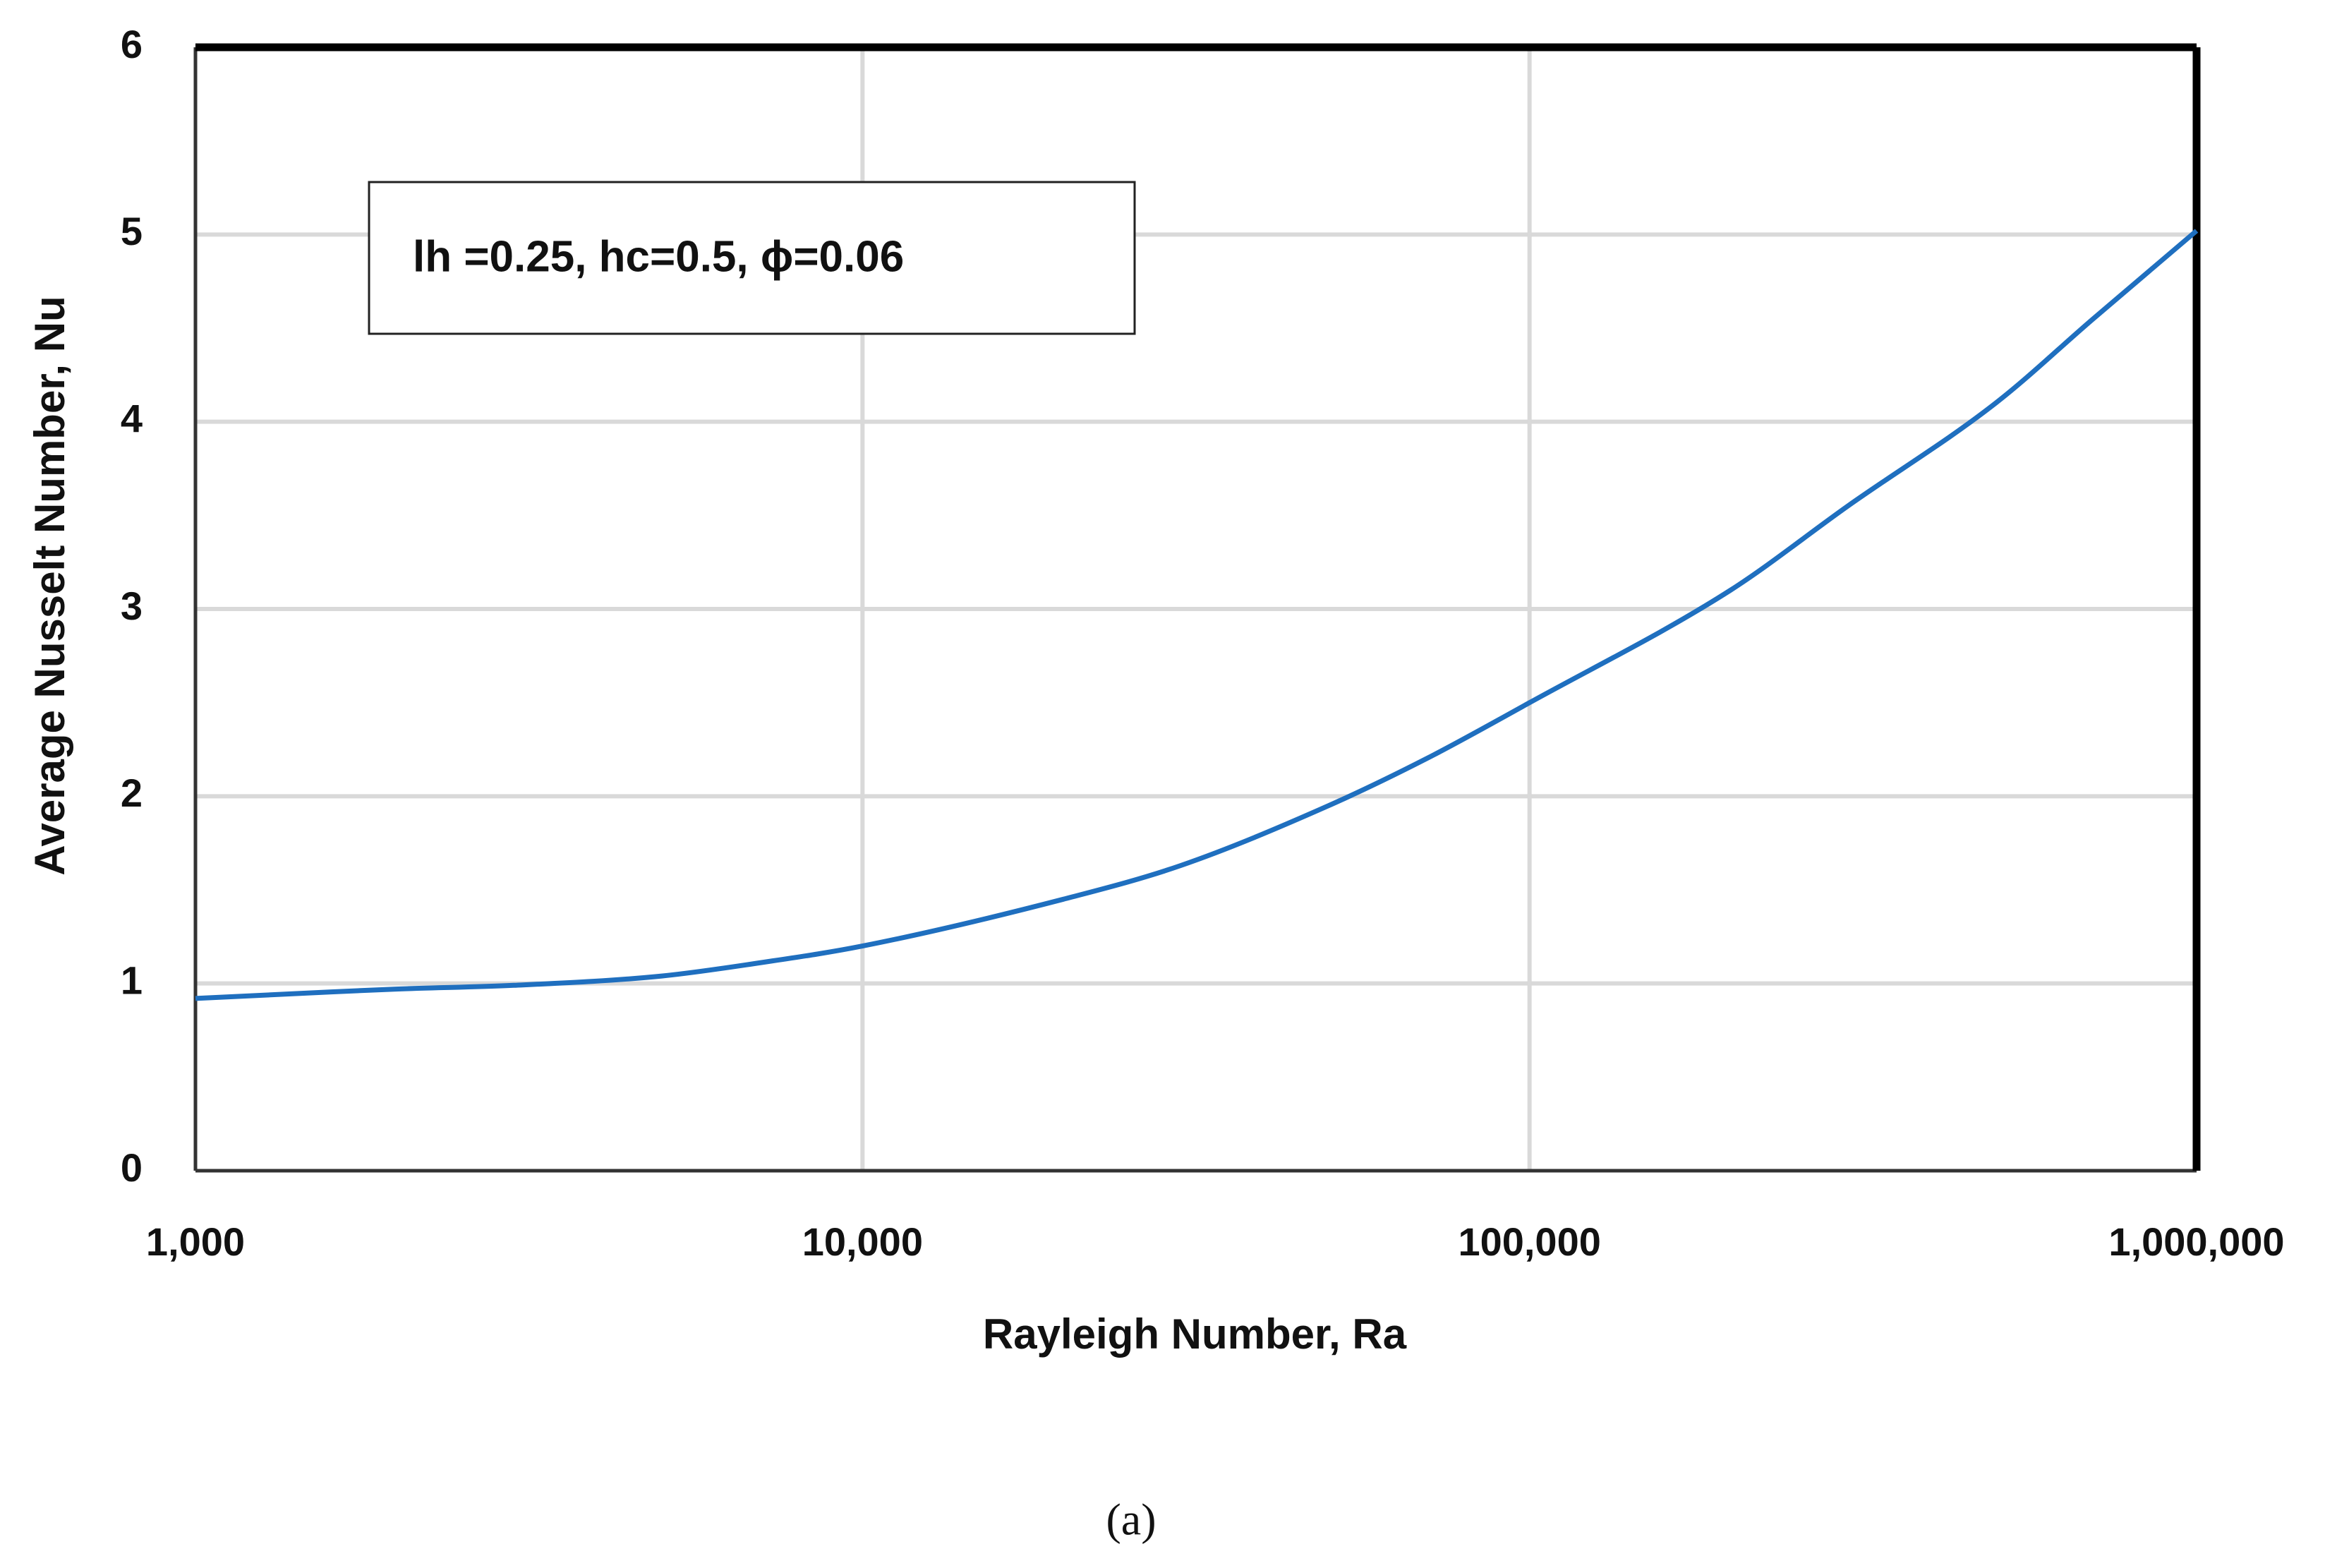 The image size is (2325, 1568). I want to click on annotation-frame, so click(752, 258).